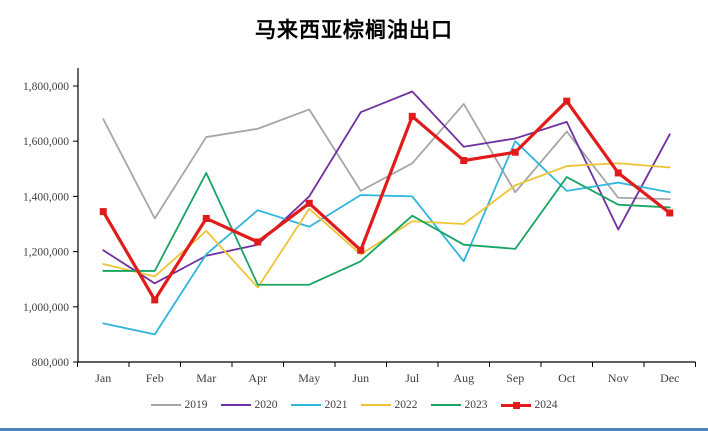 The width and height of the screenshot is (708, 431). Describe the element at coordinates (406, 405) in the screenshot. I see `legend-label-2022: 2022` at that location.